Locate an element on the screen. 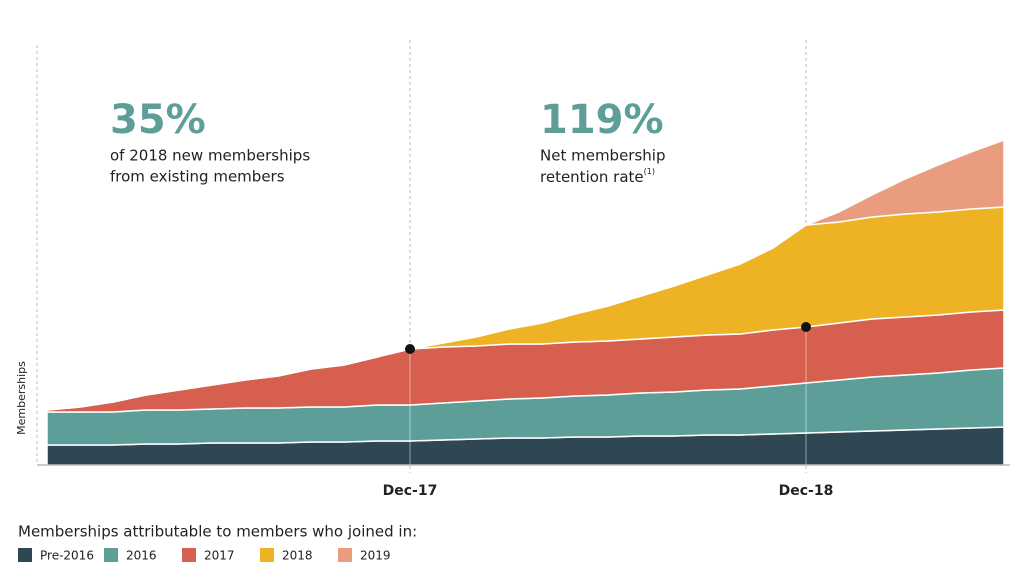 Image resolution: width=1024 pixels, height=582 pixels. legend-item: 2019 is located at coordinates (364, 555).